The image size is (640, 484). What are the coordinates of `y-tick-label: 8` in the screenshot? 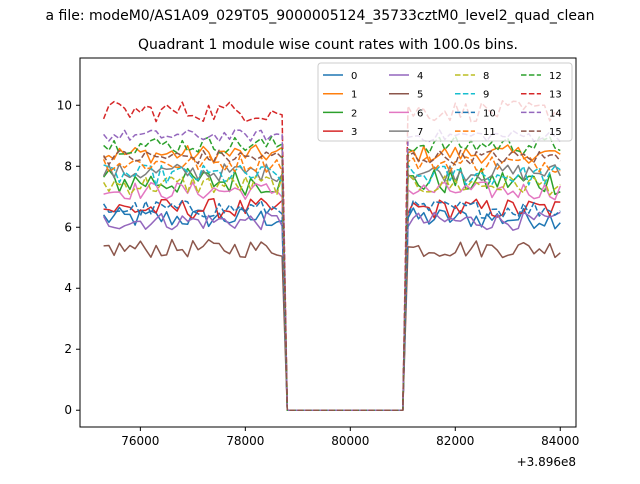 It's located at (68, 166).